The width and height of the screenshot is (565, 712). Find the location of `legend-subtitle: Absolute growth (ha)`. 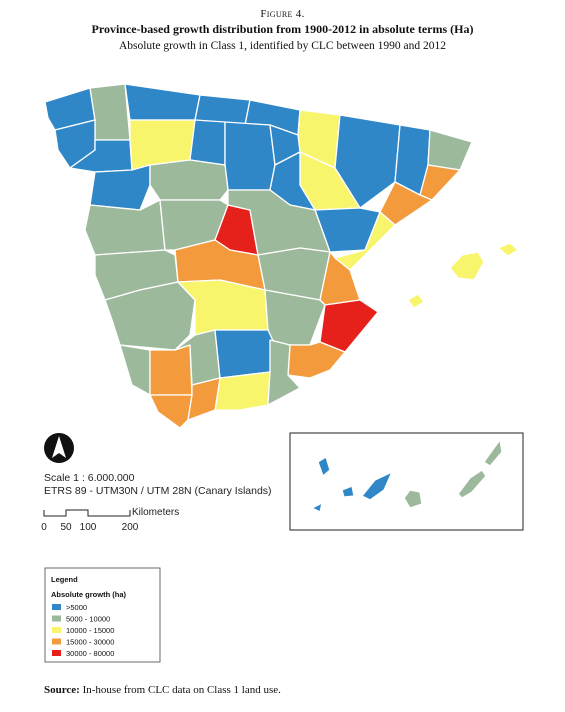

legend-subtitle: Absolute growth (ha) is located at coordinates (88, 594).